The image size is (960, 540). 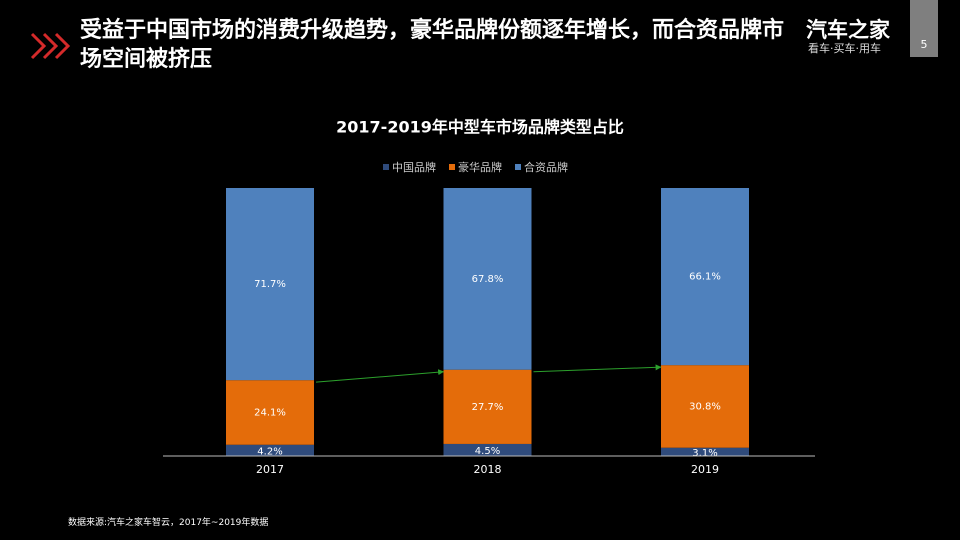 I want to click on page-number-box, so click(x=924, y=28).